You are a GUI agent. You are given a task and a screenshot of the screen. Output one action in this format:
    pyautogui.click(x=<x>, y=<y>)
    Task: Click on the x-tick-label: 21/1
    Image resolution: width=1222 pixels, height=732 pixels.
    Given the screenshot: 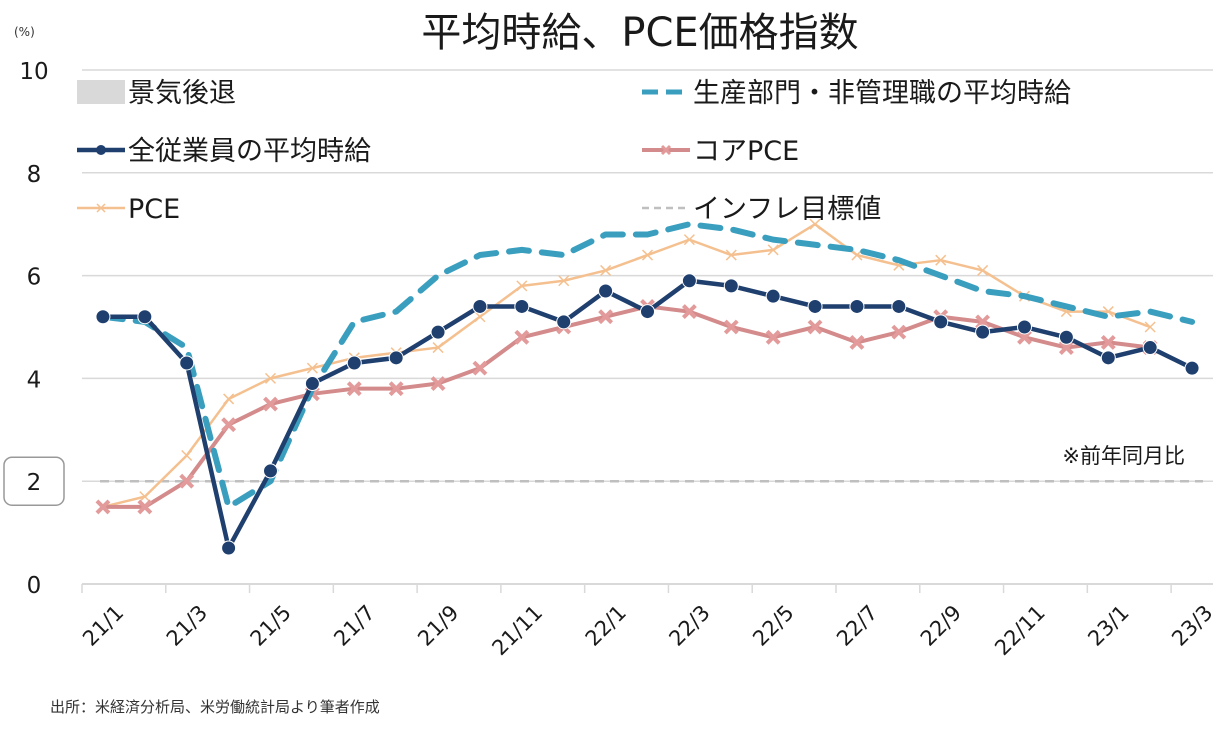 What is the action you would take?
    pyautogui.click(x=103, y=625)
    